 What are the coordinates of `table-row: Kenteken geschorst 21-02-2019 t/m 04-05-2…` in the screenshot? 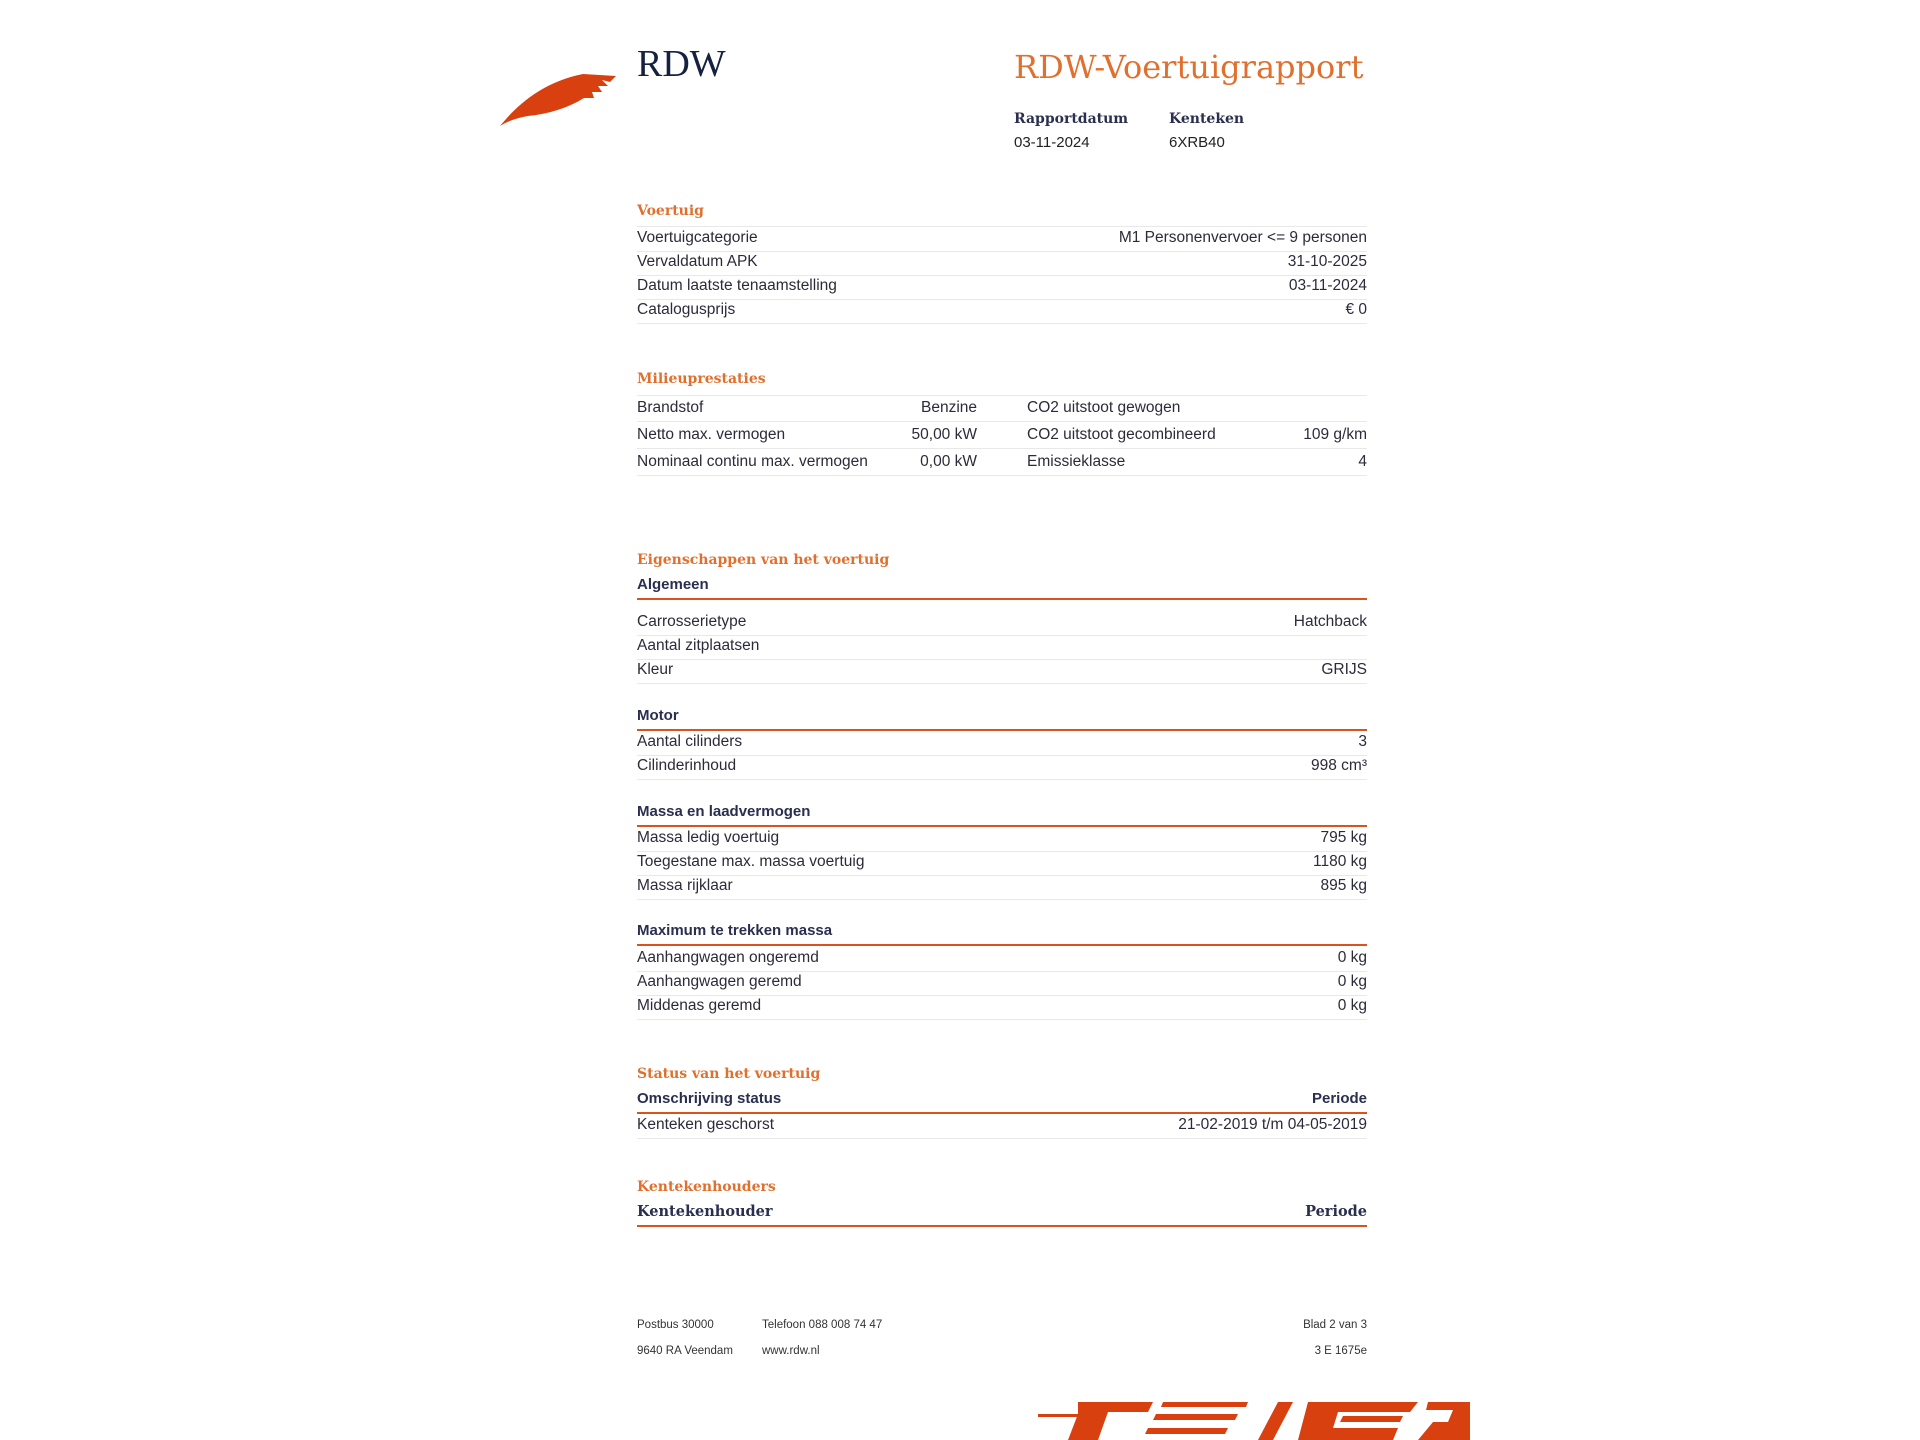 It's located at (1002, 1126).